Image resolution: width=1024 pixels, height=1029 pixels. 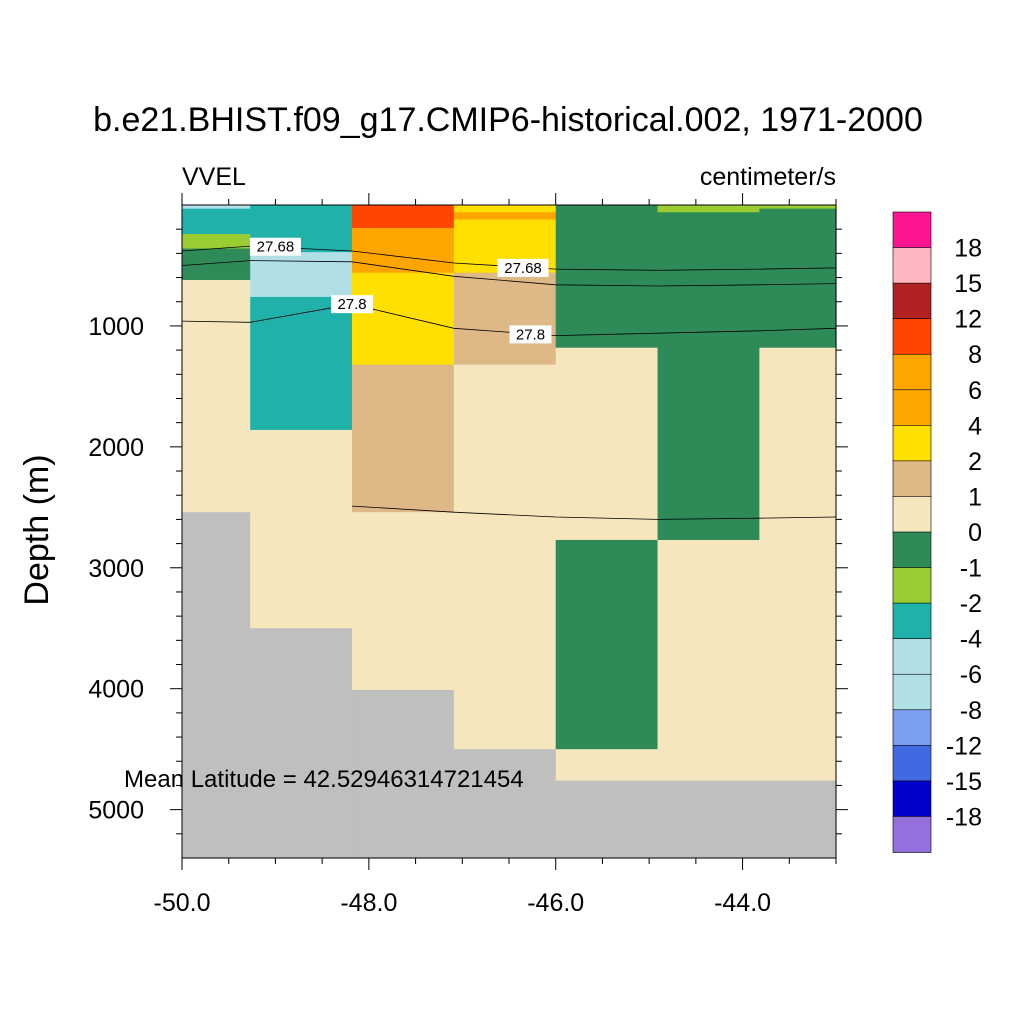 What do you see at coordinates (37, 529) in the screenshot?
I see `y-axis-label: Depth (m)` at bounding box center [37, 529].